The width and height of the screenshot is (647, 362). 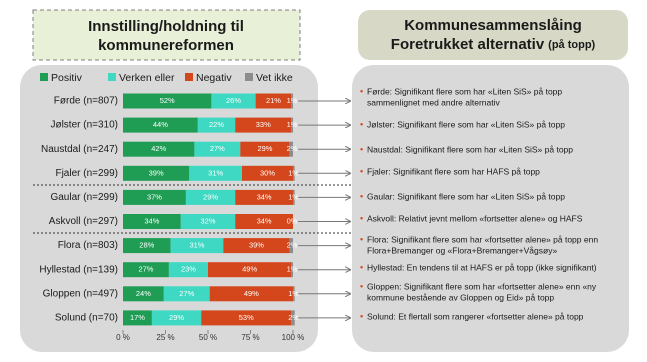 I want to click on y-tick-label: Jølster (n=310), so click(x=84, y=125).